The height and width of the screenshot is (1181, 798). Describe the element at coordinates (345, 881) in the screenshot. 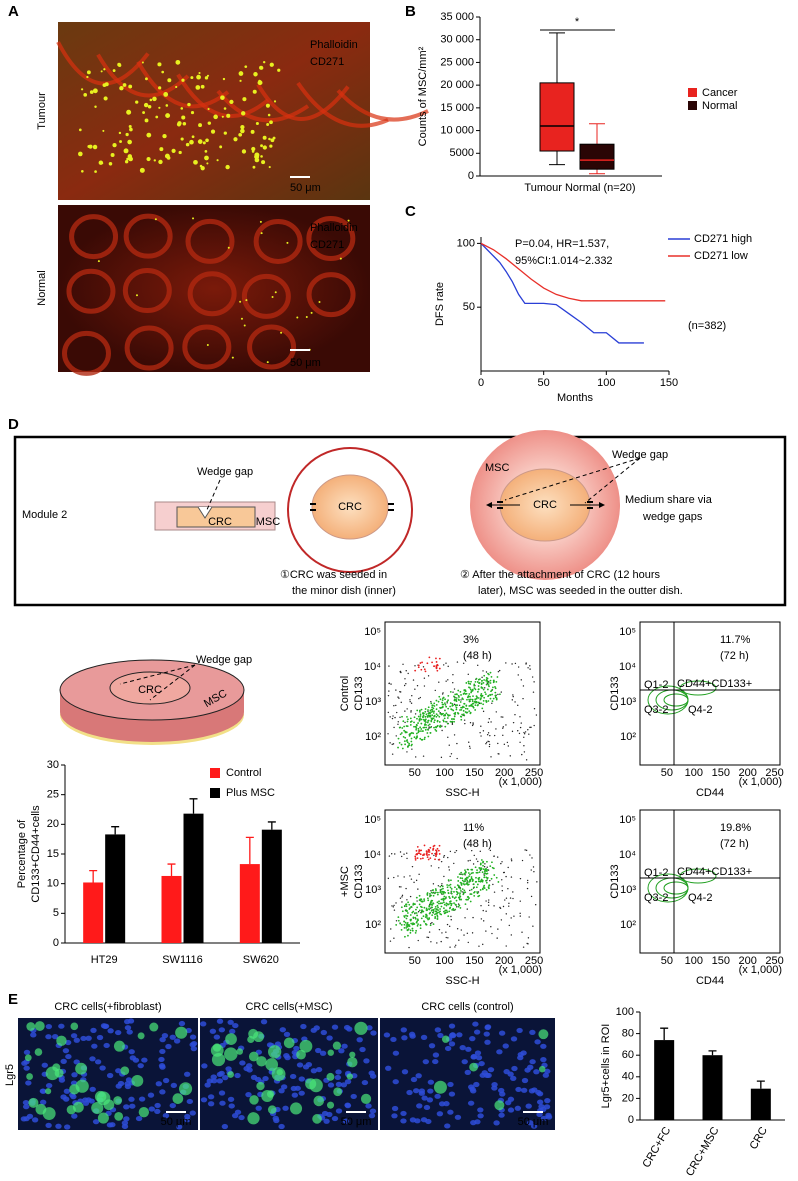

I see `y-axis-label: +MSC` at that location.